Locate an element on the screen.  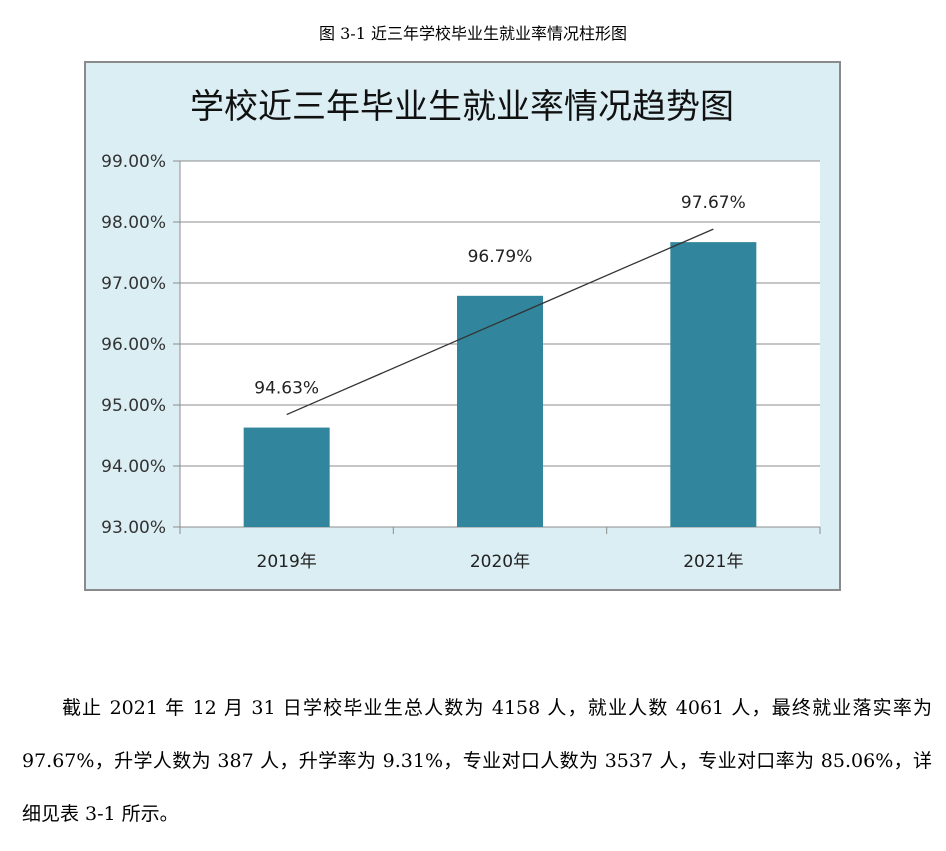
y-tick-label: 97.00% is located at coordinates (133, 284).